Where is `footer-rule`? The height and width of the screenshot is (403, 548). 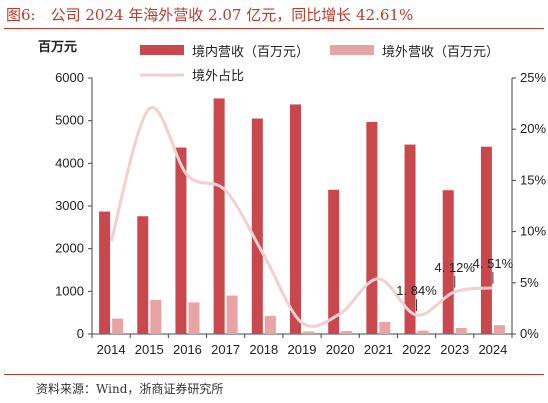 footer-rule is located at coordinates (274, 374).